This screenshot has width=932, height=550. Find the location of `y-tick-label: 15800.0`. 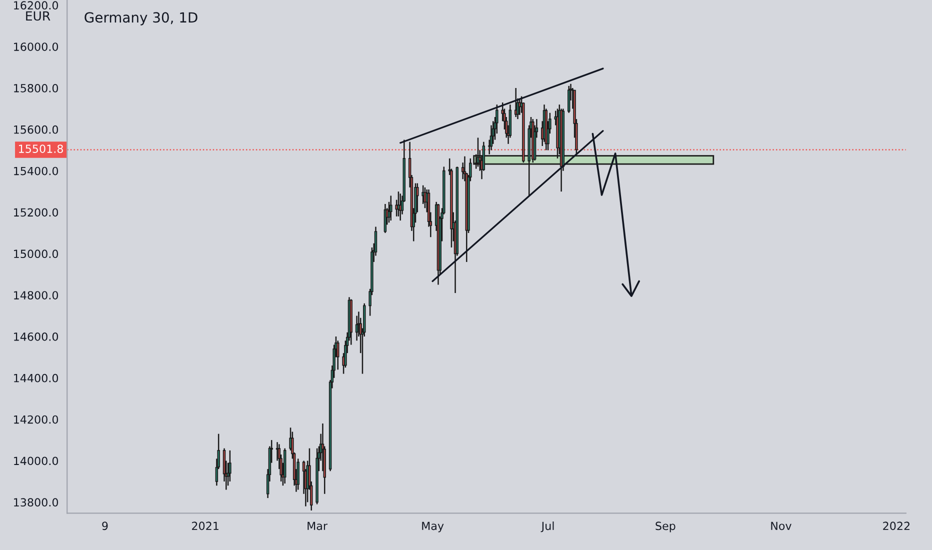

y-tick-label: 15800.0 is located at coordinates (36, 88).